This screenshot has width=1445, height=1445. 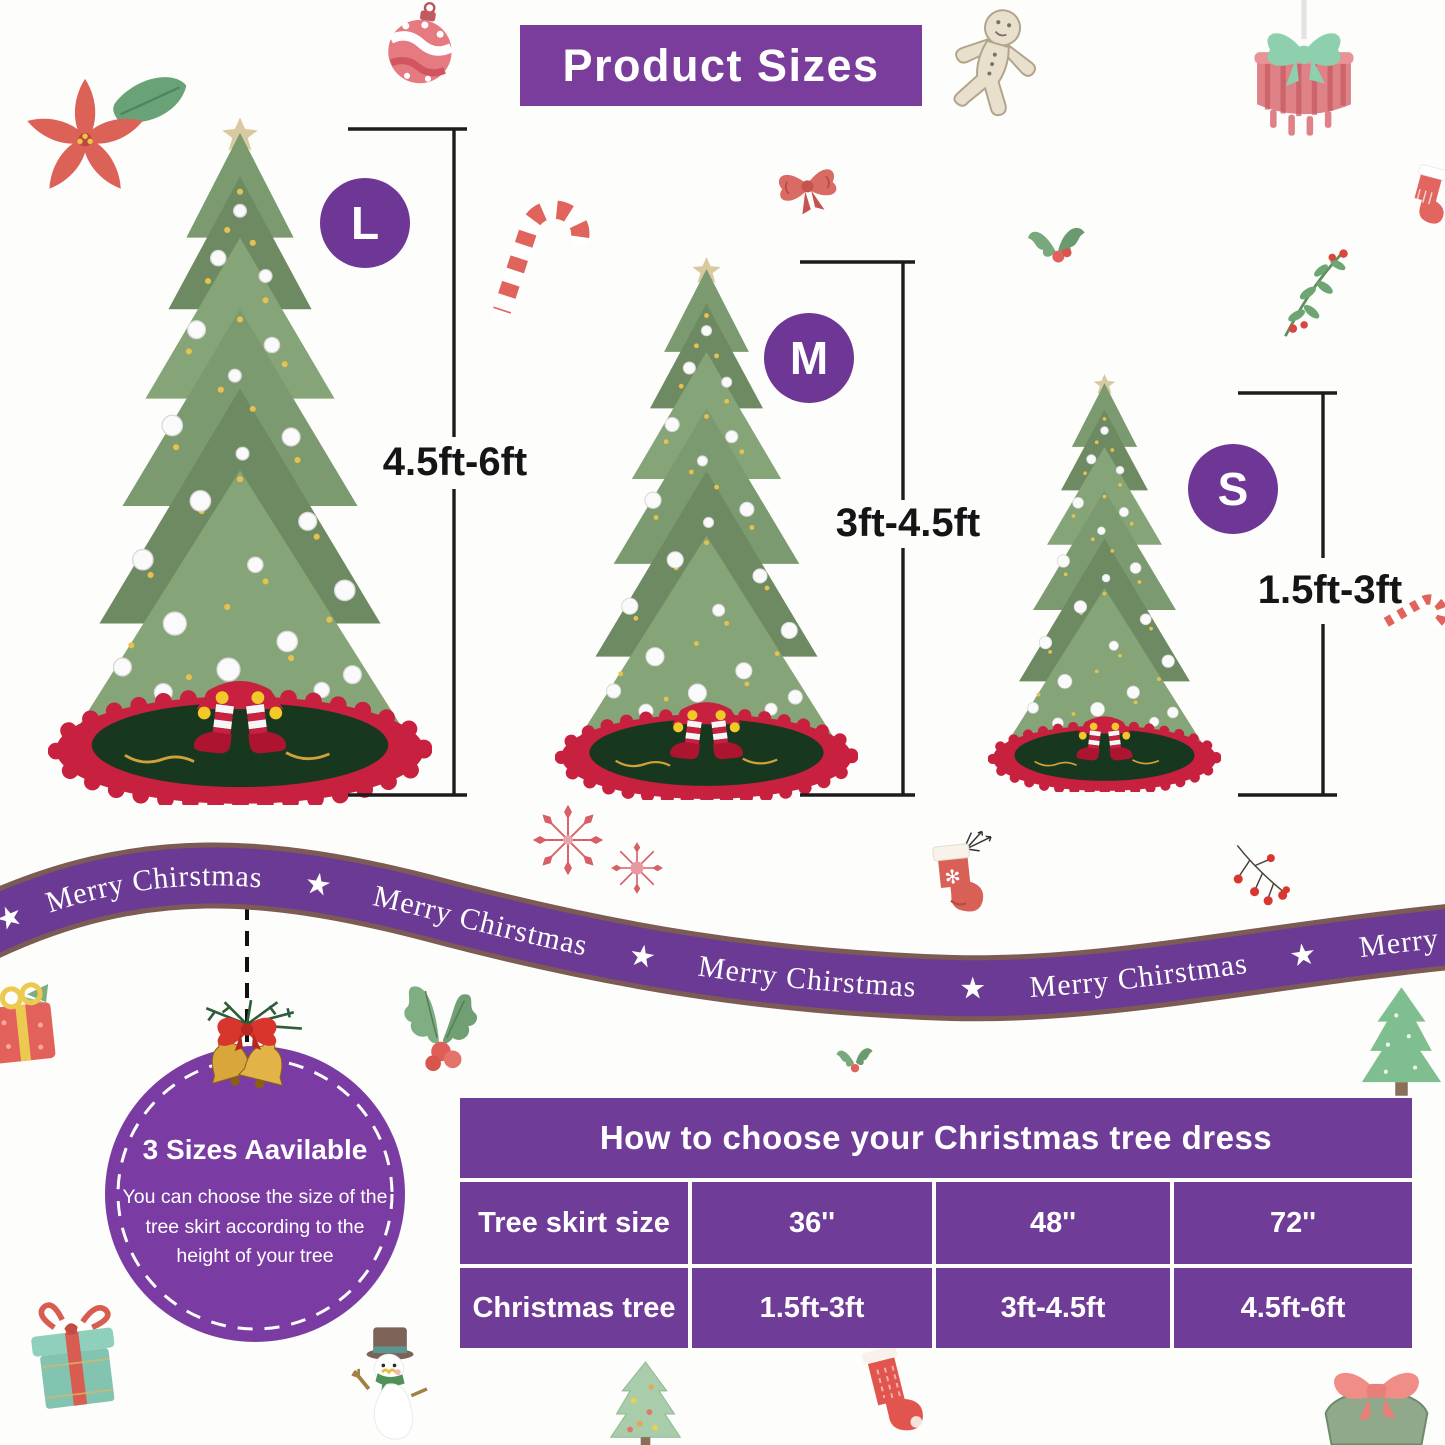 I want to click on table-cell: 1.5ft-3ft, so click(x=812, y=1308).